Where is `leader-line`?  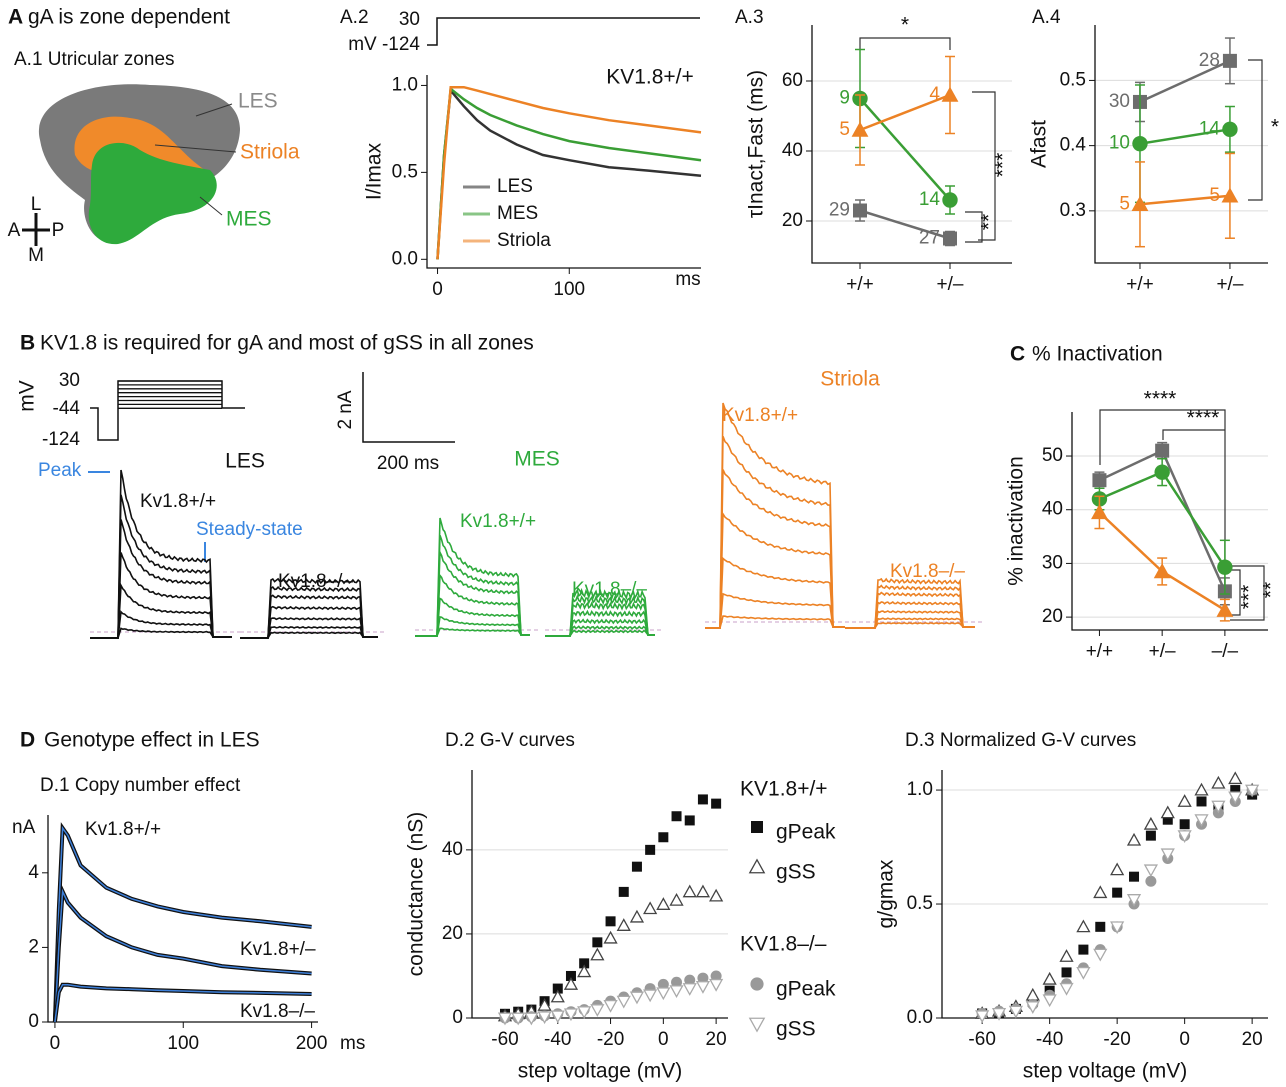 leader-line is located at coordinates (211, 206).